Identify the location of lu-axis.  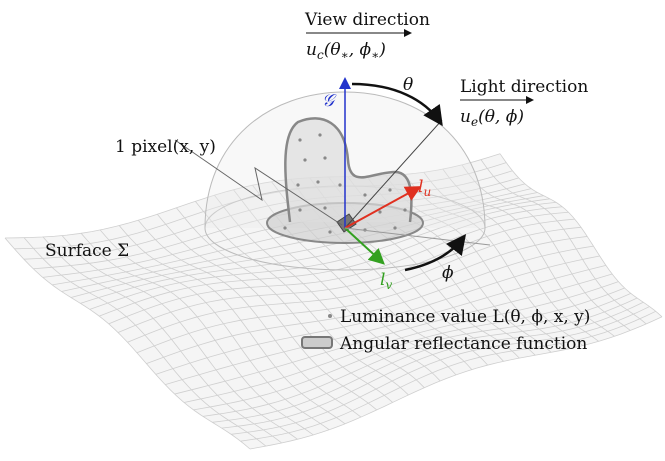
(383, 207).